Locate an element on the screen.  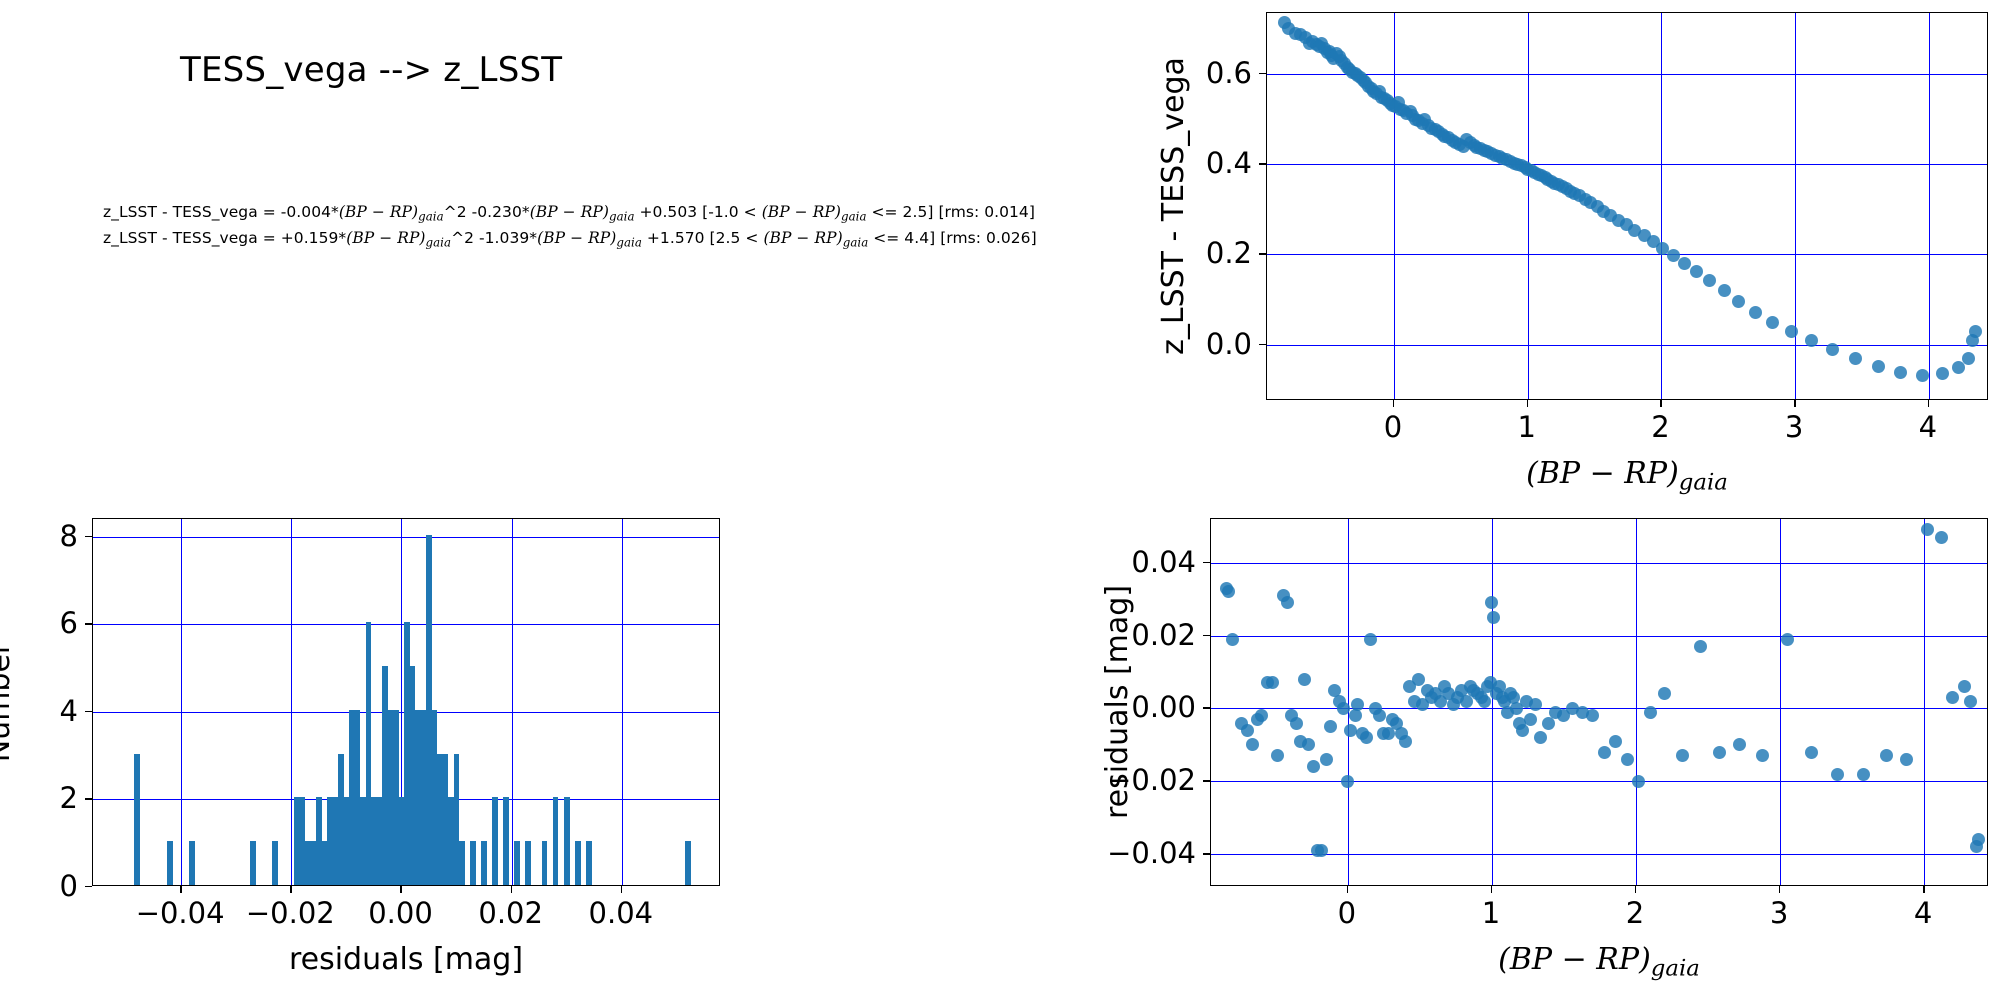
eqn2-rms: [rms: 0.026] is located at coordinates (986, 238).